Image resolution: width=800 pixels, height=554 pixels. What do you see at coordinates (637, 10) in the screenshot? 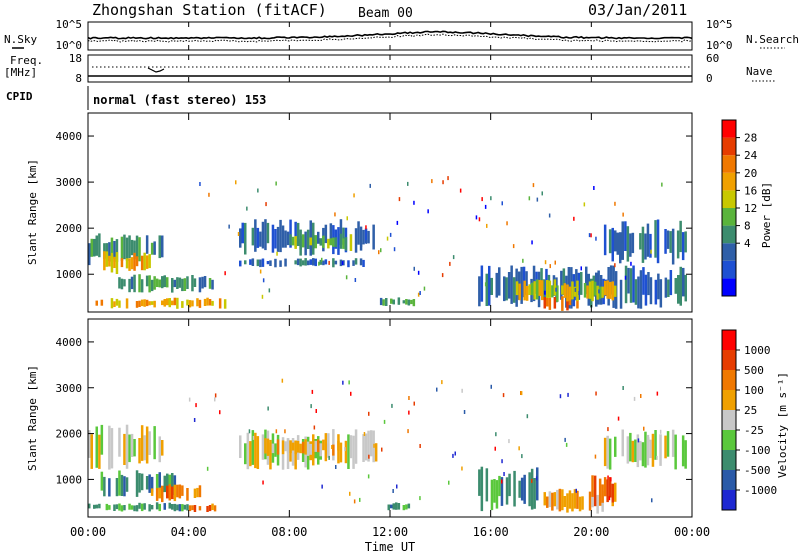
I see `date-label: 03/Jan/2011` at bounding box center [637, 10].